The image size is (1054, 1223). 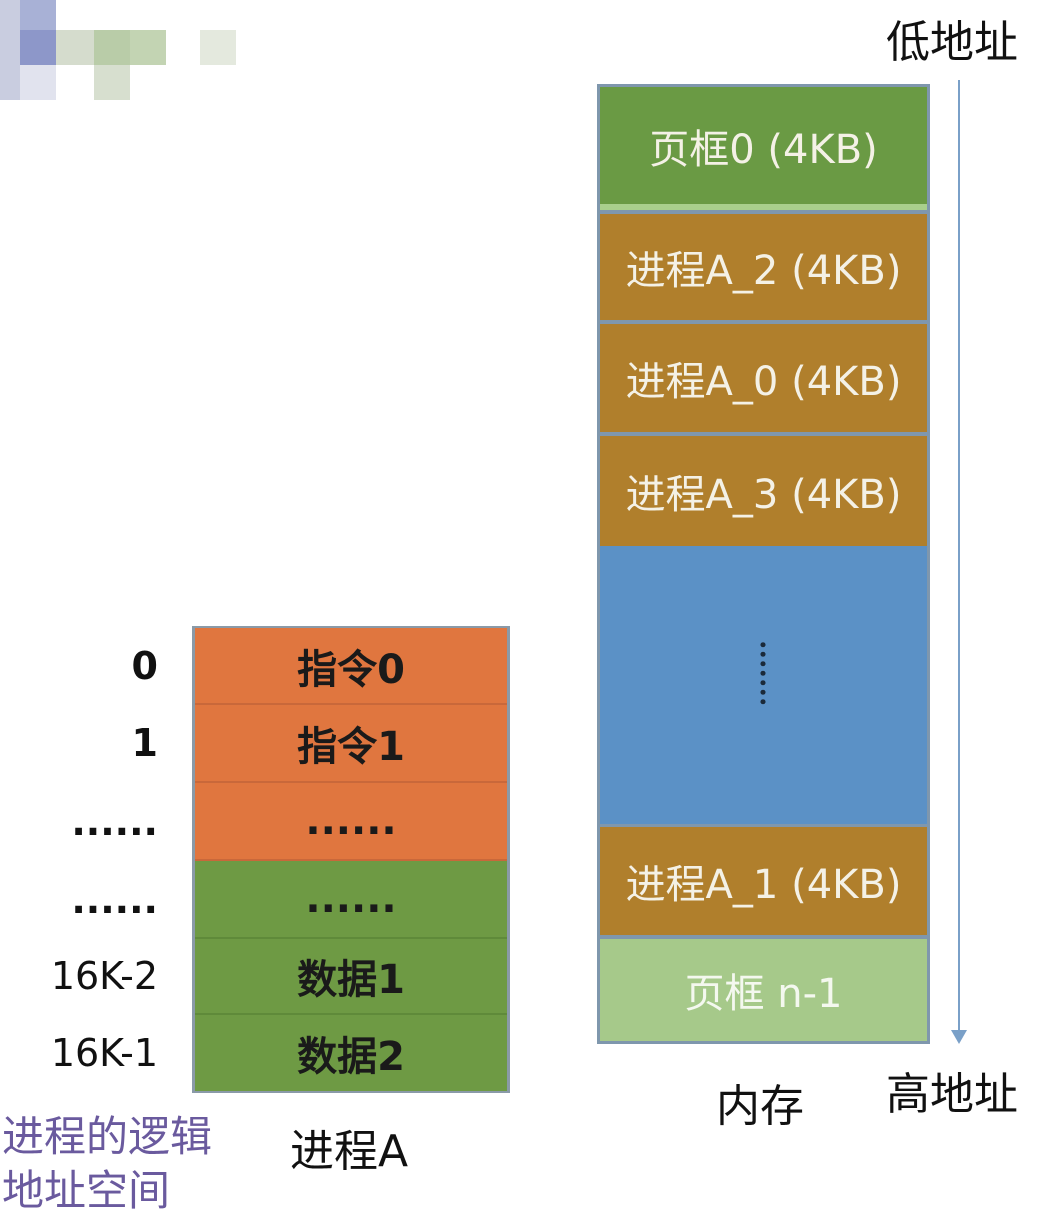 I want to click on process-name: 进程A, so click(x=349, y=1151).